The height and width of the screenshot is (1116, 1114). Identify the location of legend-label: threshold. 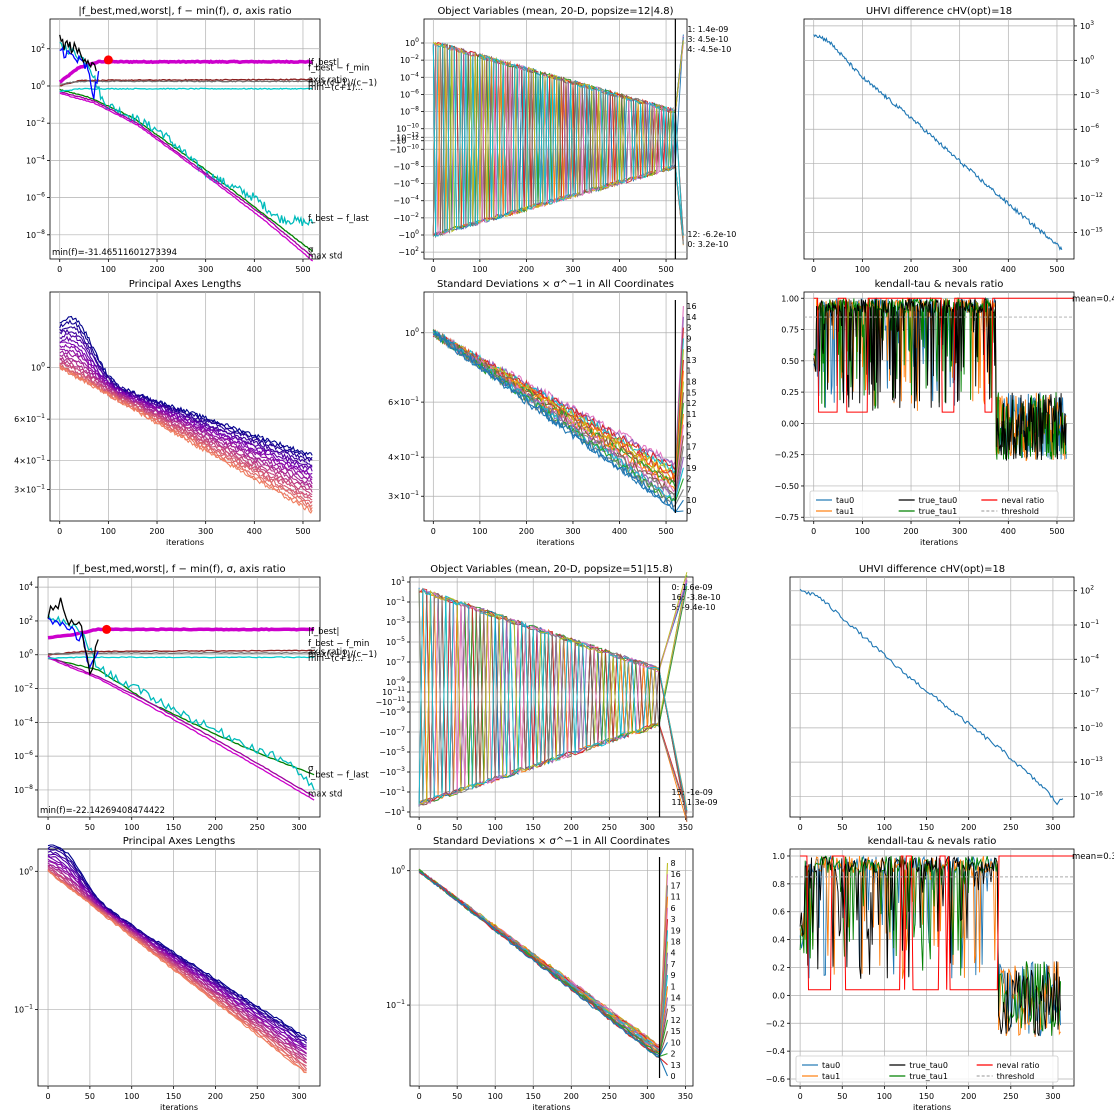
(1020, 511).